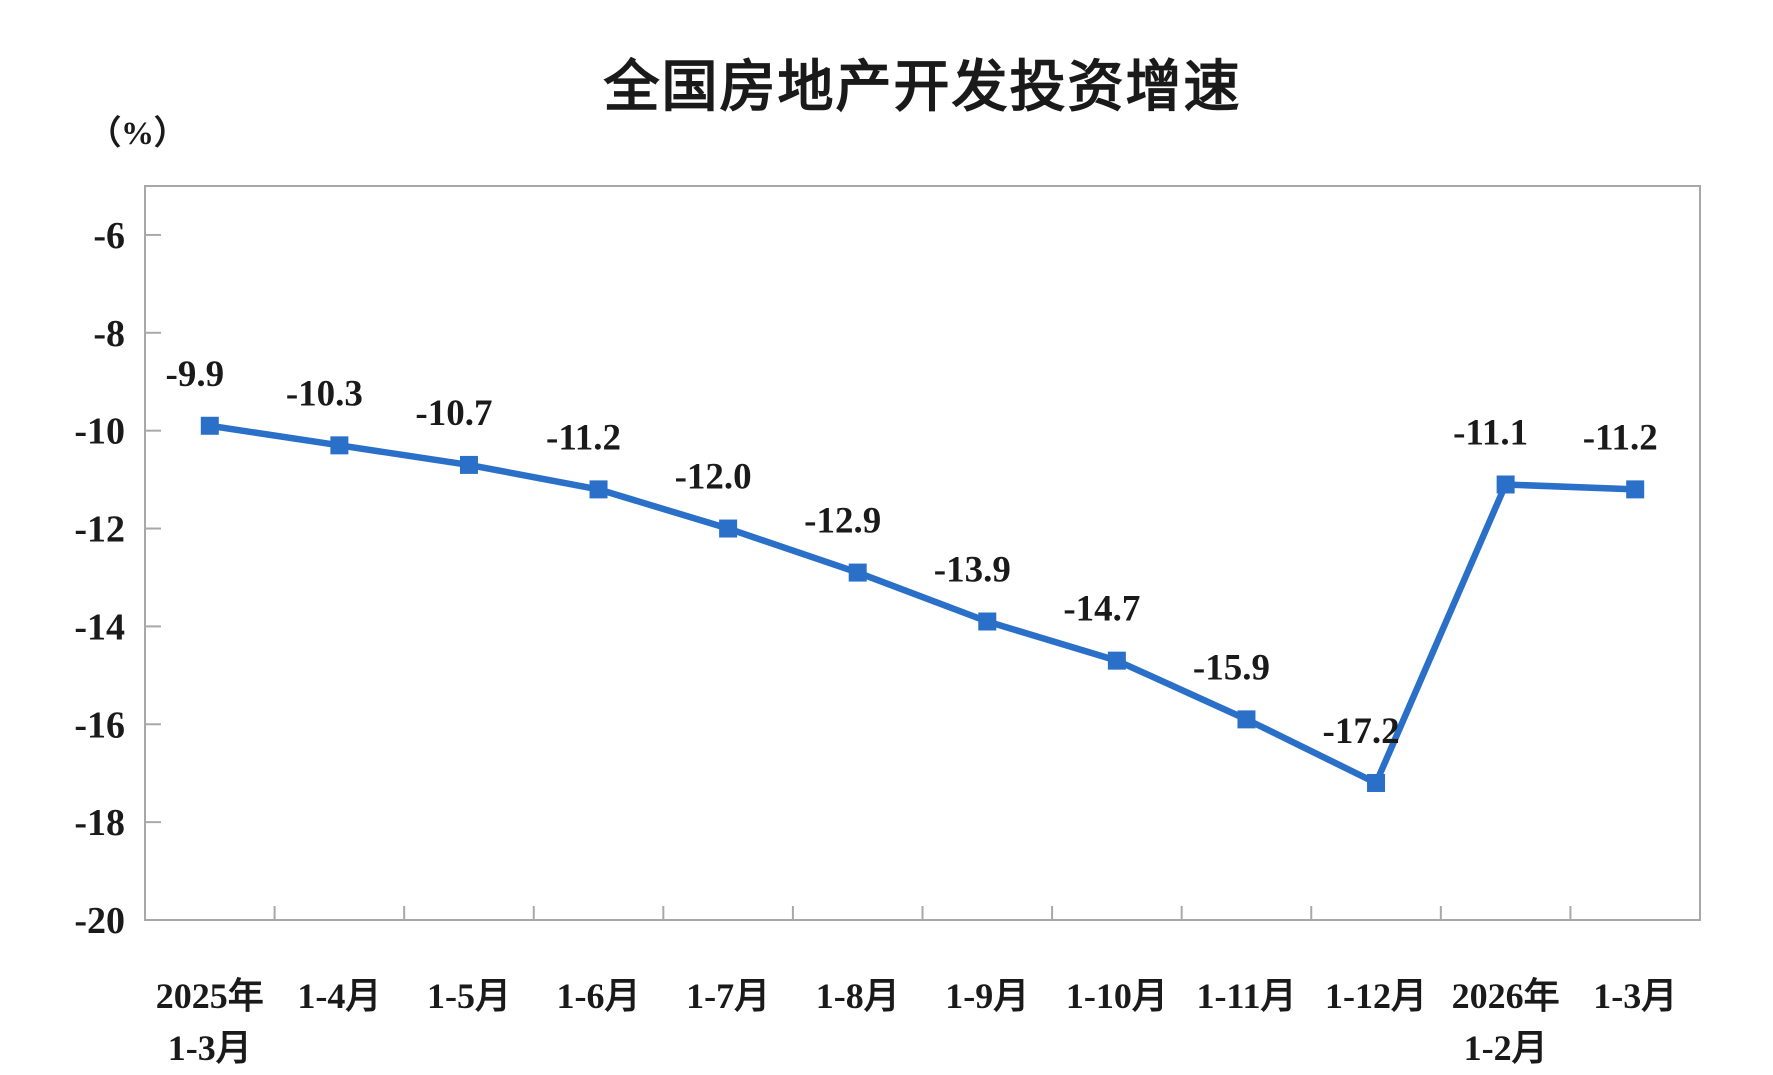 The width and height of the screenshot is (1773, 1075). What do you see at coordinates (469, 996) in the screenshot?
I see `x-axis-category-label: 1-5月` at bounding box center [469, 996].